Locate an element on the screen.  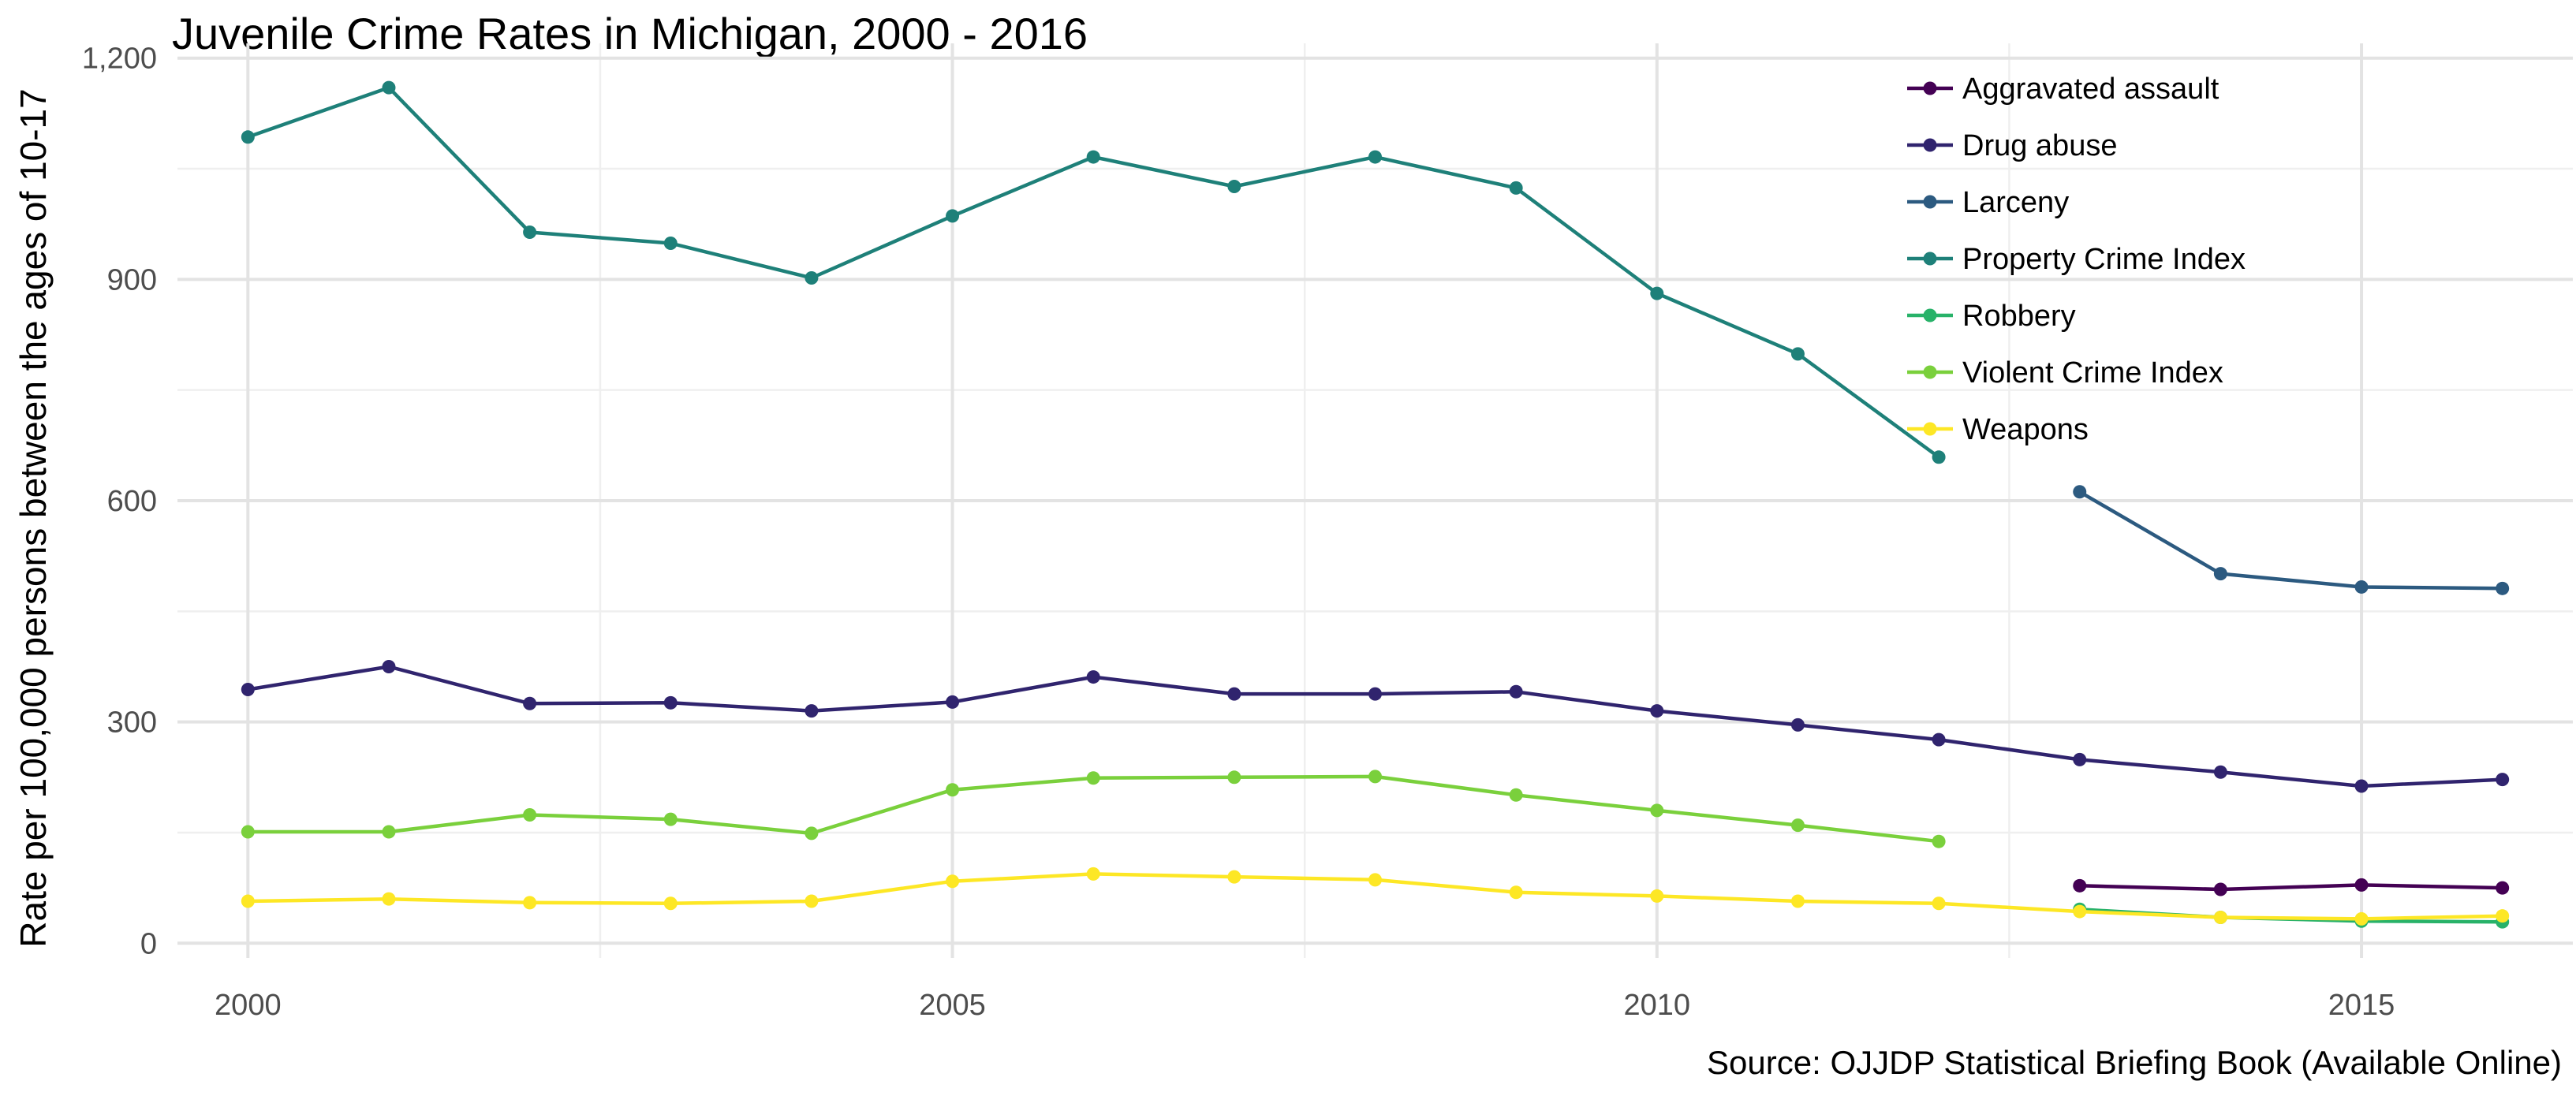
legend-item: Weapons is located at coordinates (1998, 429).